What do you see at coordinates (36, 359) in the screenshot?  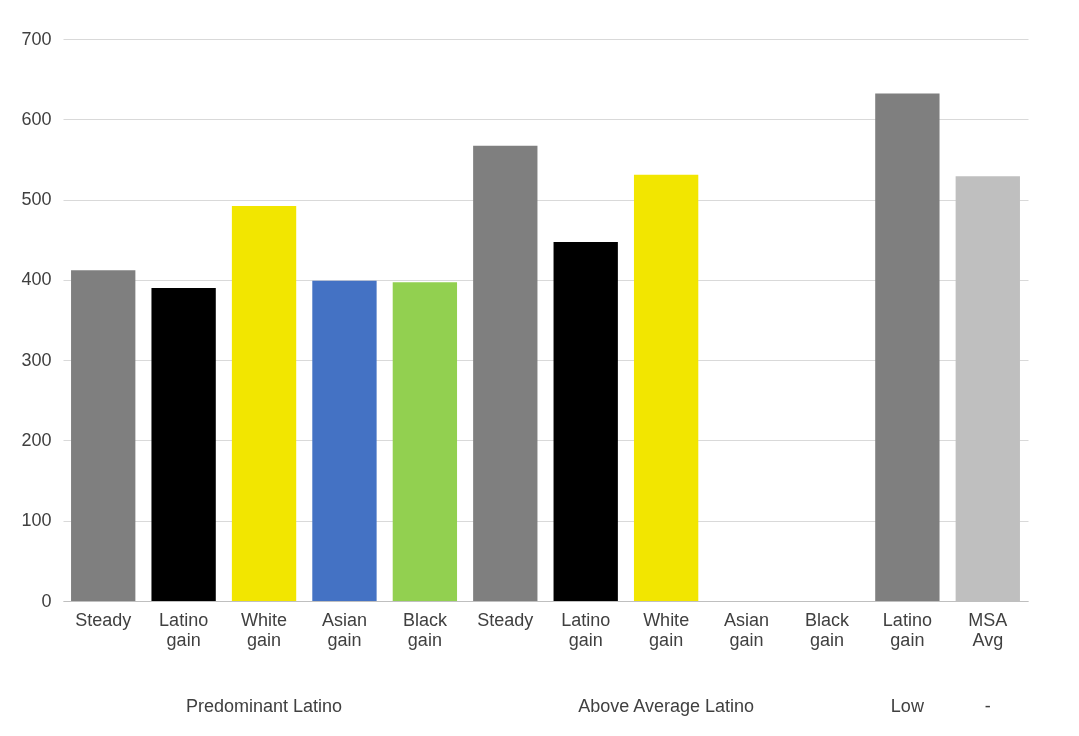 I see `y-tick-label: 300` at bounding box center [36, 359].